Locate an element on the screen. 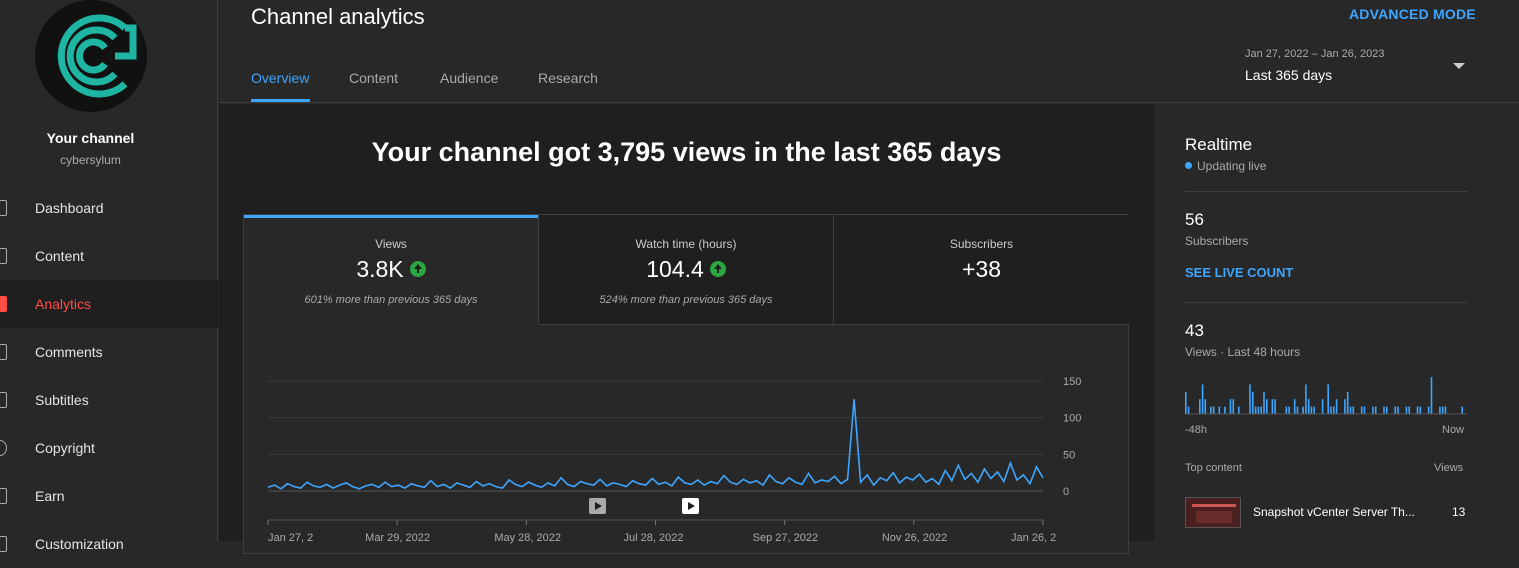 The height and width of the screenshot is (568, 1519). metric-value: 3.8K is located at coordinates (391, 269).